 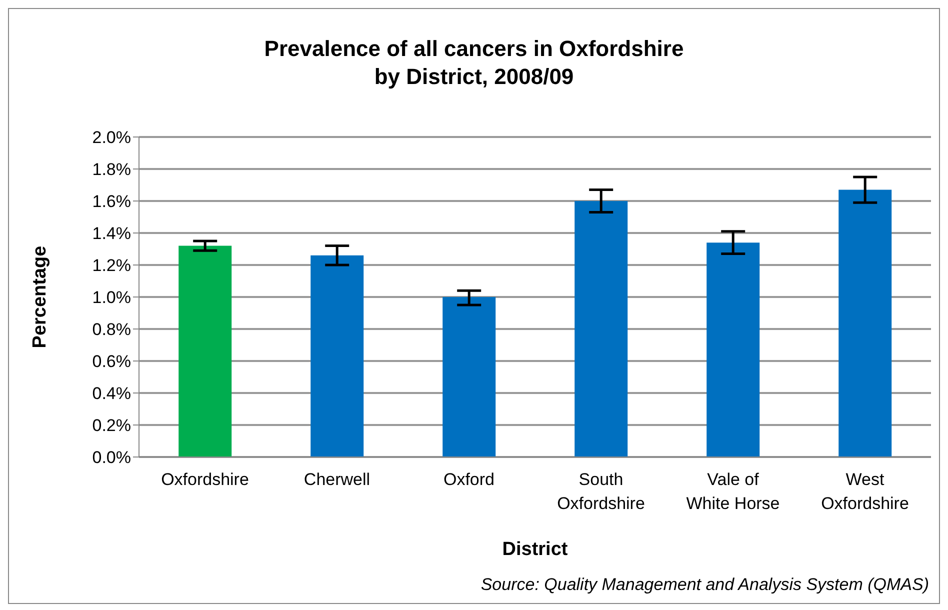 I want to click on source-note: Source: Quality Management and Analysis System (QMAS), so click(x=704, y=585).